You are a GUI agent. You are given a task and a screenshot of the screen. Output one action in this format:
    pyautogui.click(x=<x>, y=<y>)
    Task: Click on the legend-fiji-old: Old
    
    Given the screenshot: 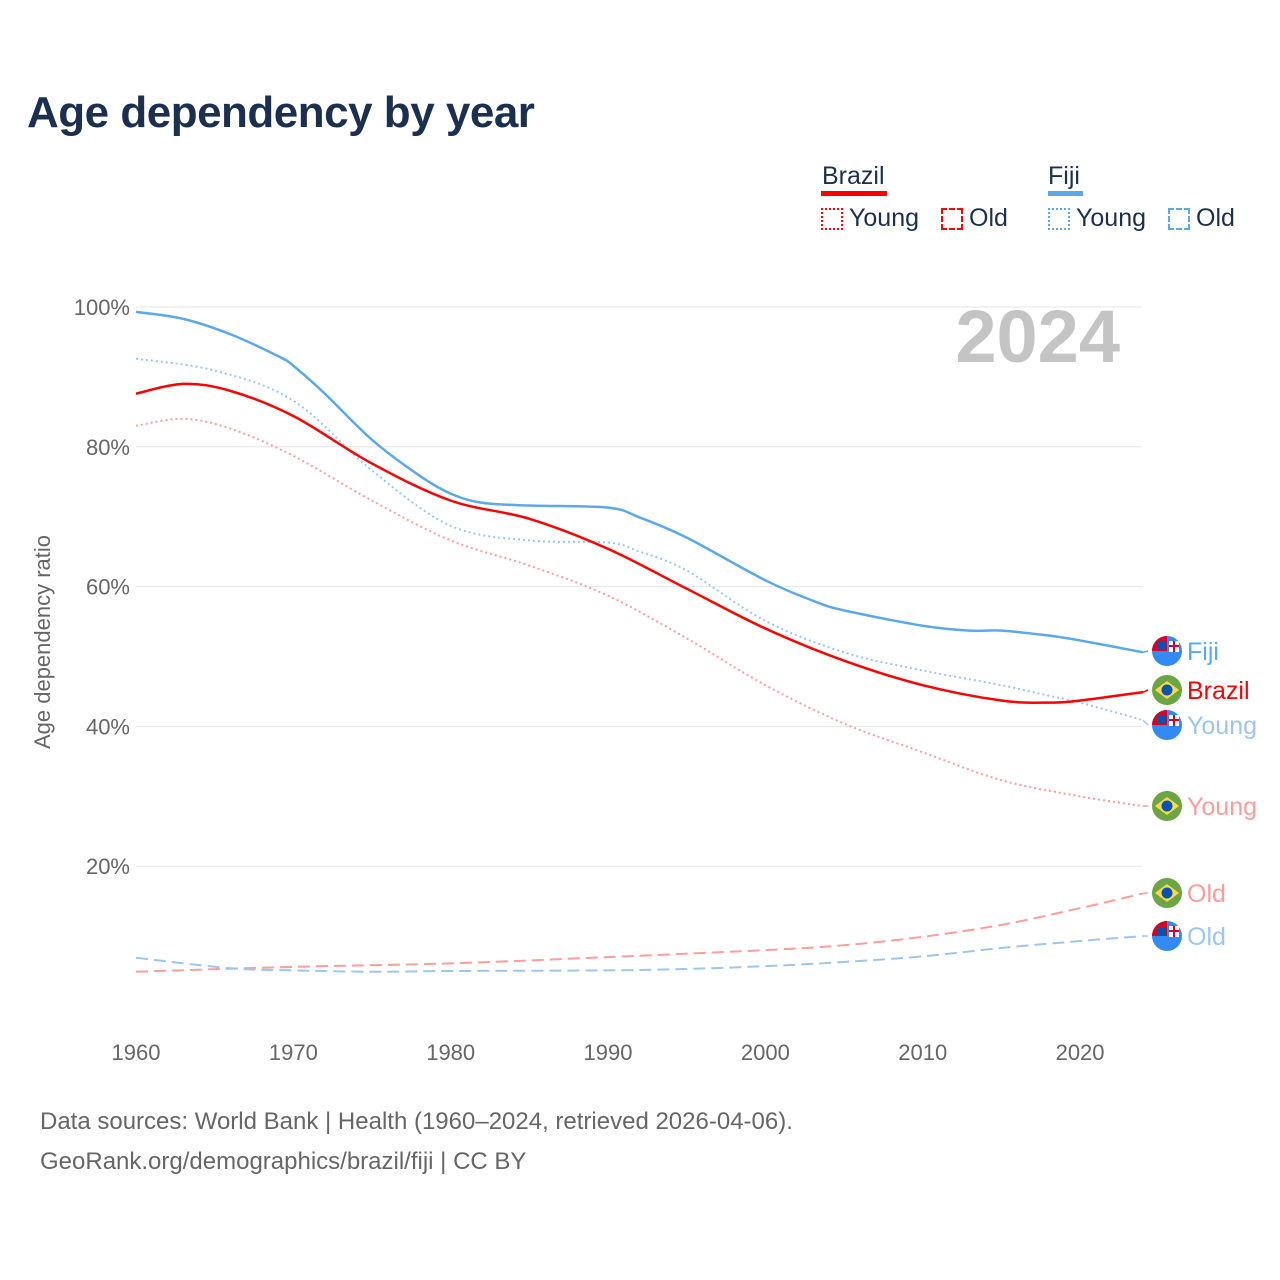 What is the action you would take?
    pyautogui.click(x=1201, y=218)
    